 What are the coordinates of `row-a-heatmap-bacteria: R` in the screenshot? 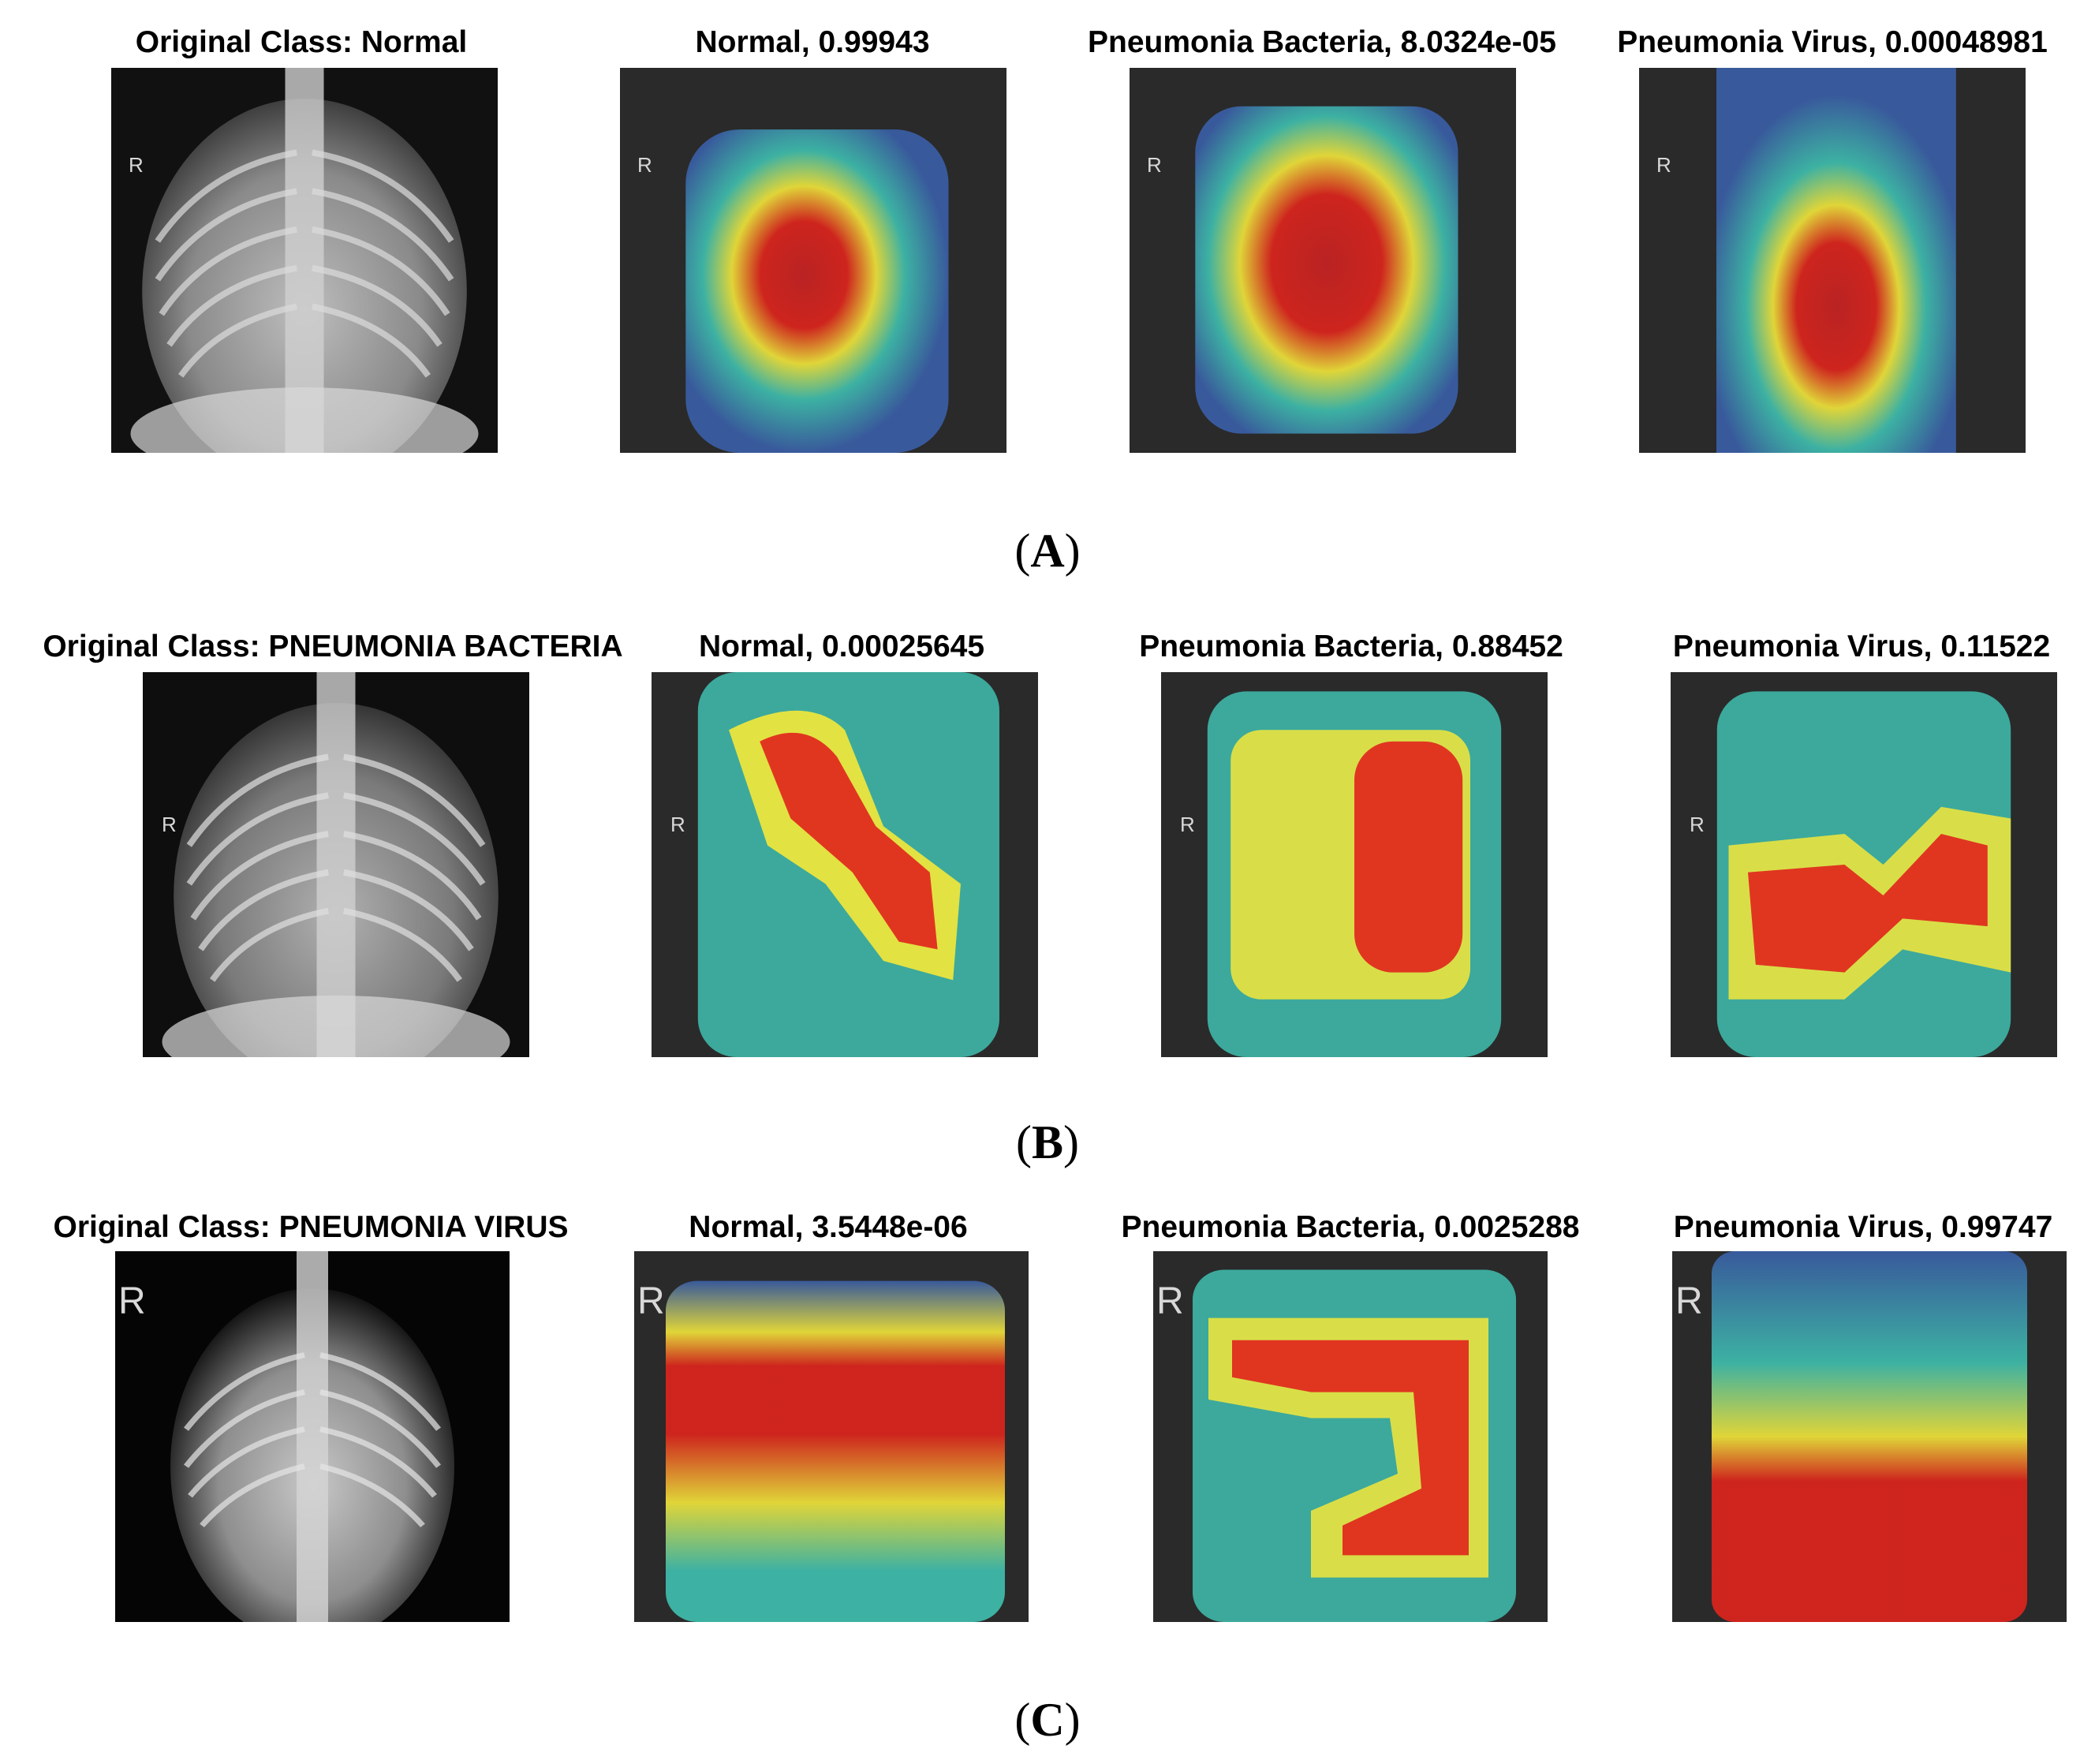 It's located at (1323, 260).